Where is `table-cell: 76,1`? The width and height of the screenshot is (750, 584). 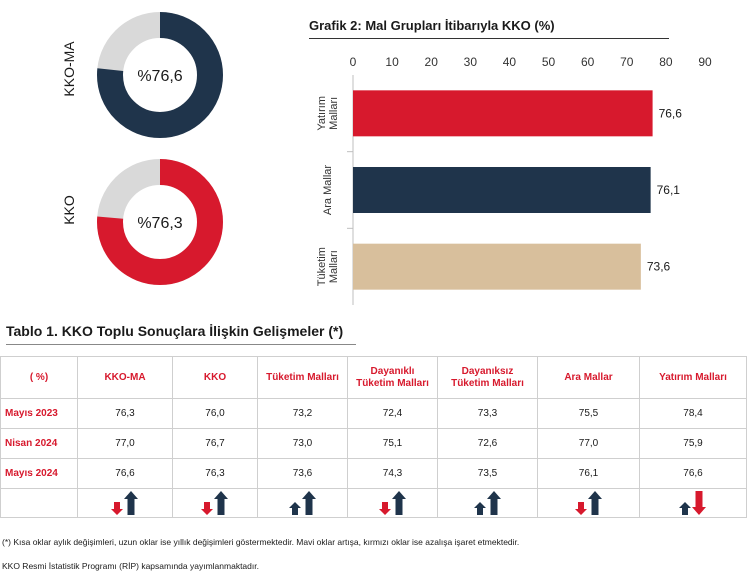
table-cell: 76,1 is located at coordinates (588, 473).